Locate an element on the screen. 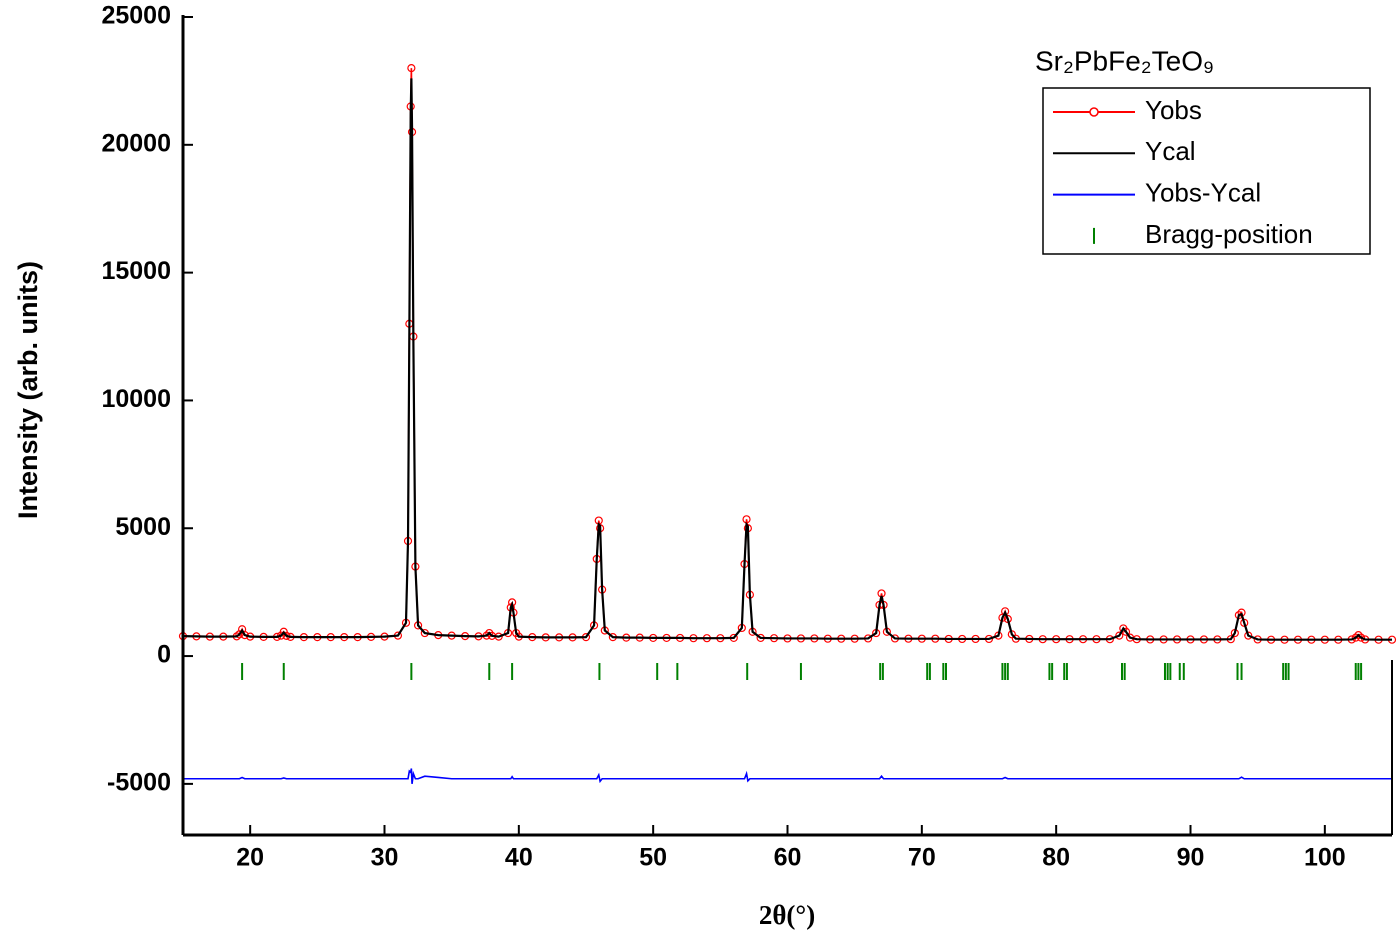 The width and height of the screenshot is (1400, 941). legend-box is located at coordinates (1206, 171).